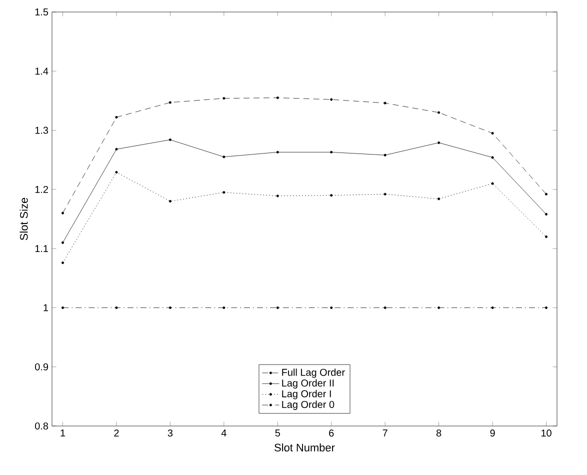 This screenshot has height=475, width=587. I want to click on y-tick-label: 0.8, so click(41, 426).